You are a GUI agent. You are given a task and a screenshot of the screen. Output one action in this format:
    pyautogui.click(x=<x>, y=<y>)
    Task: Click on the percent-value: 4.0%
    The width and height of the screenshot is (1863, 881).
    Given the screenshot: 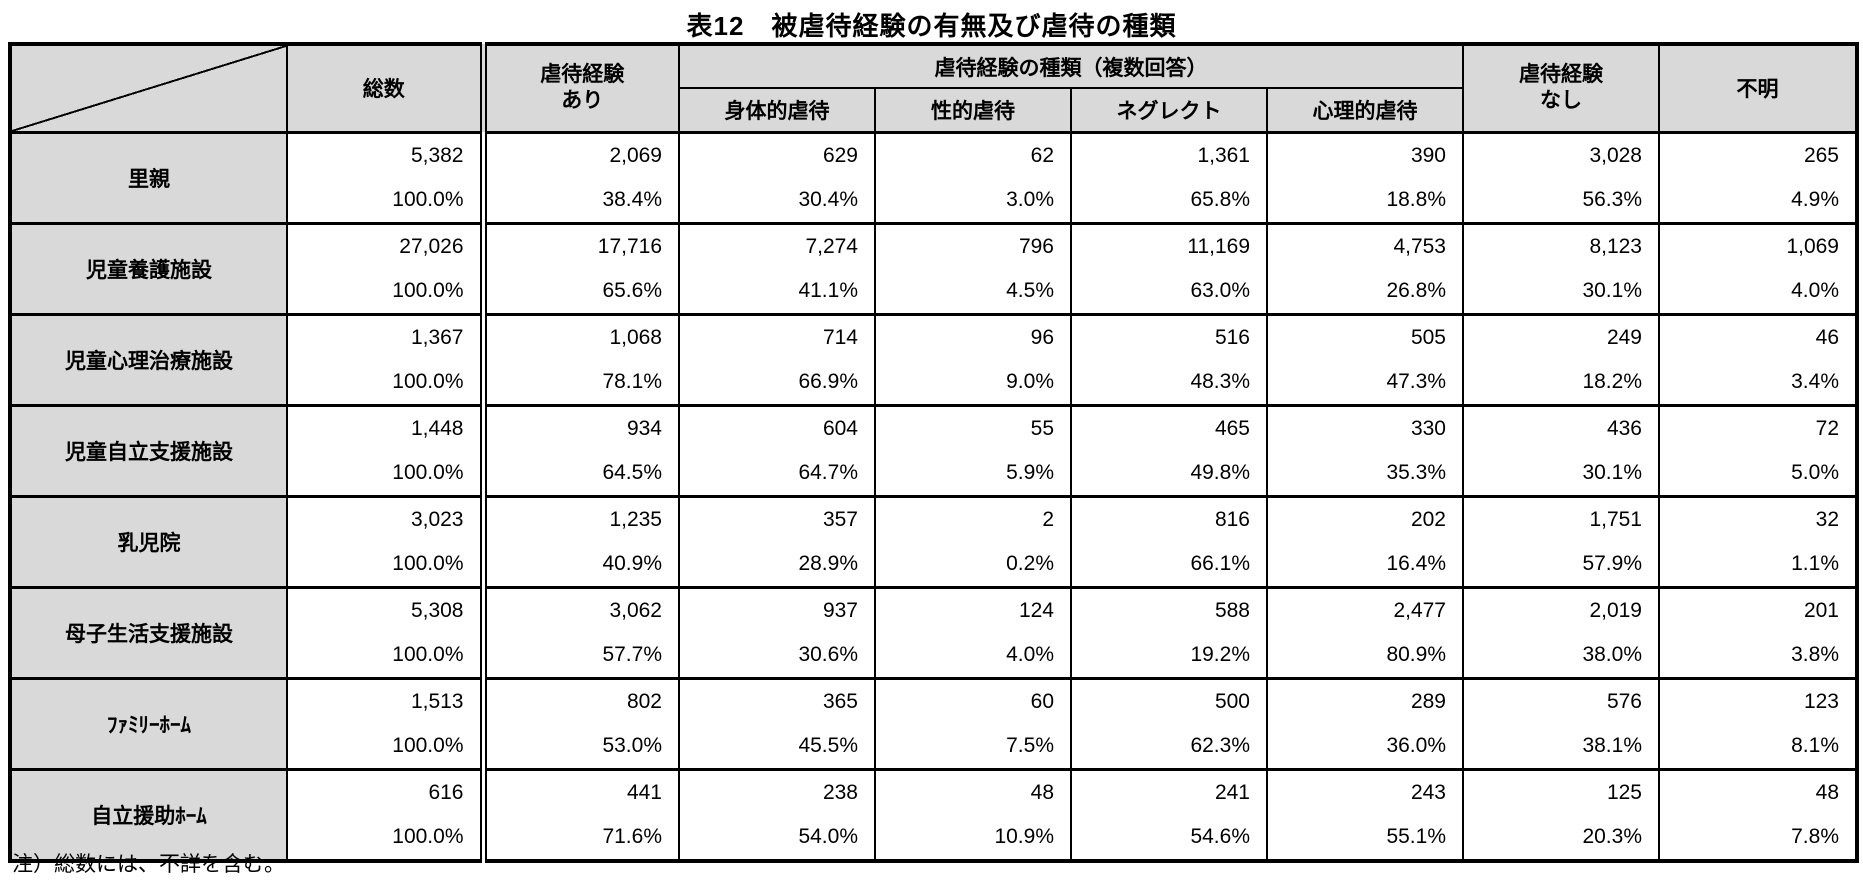 What is the action you would take?
    pyautogui.click(x=1815, y=290)
    